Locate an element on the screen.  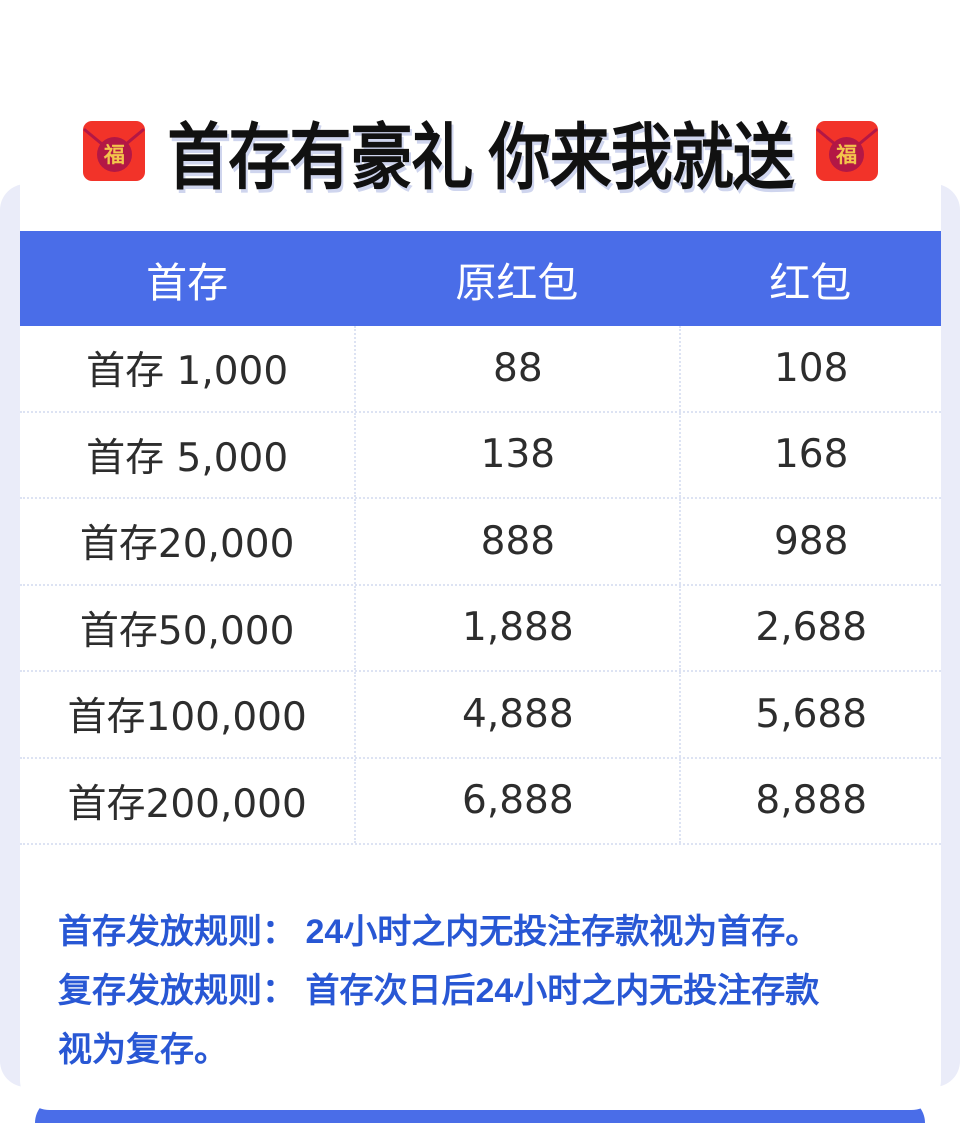
table-row: 首存 5,000 138 168 is located at coordinates (480, 455).